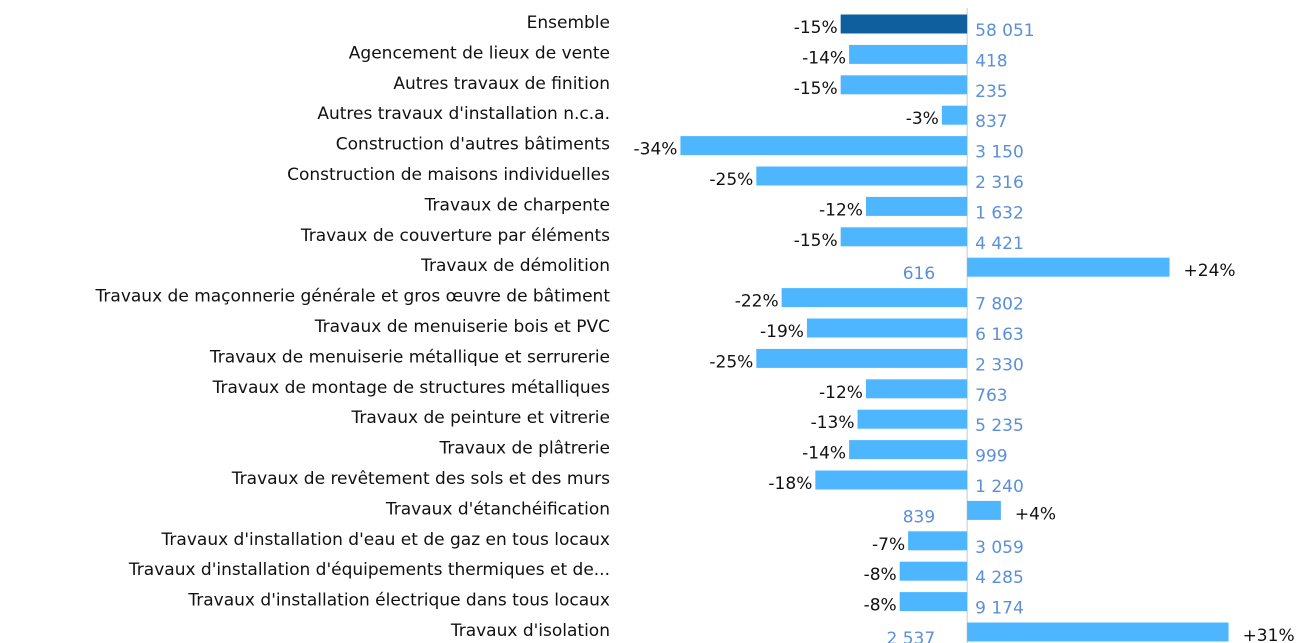 This screenshot has height=643, width=1307. Describe the element at coordinates (448, 175) in the screenshot. I see `category-label: Construction de maisons individuelles` at that location.